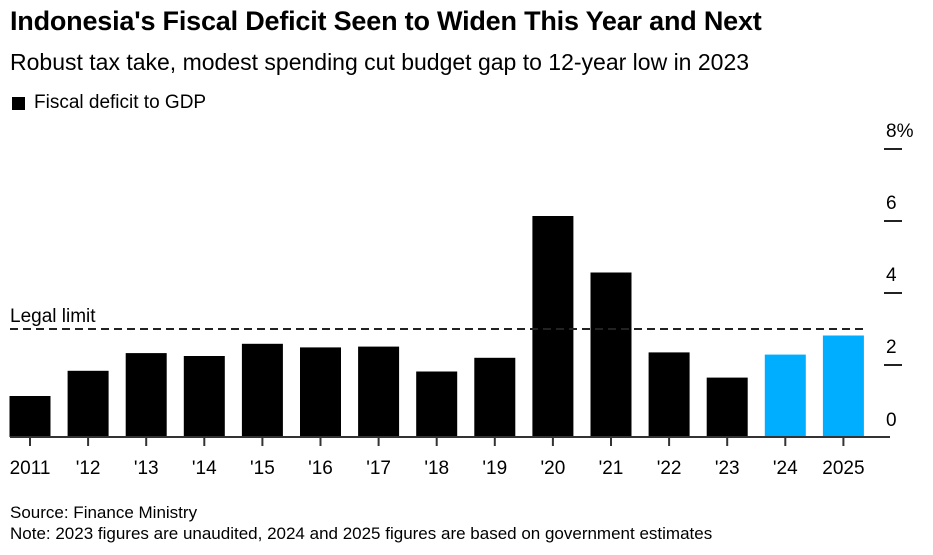 The image size is (933, 555). Describe the element at coordinates (843, 468) in the screenshot. I see `x-tick-label: 2025` at that location.